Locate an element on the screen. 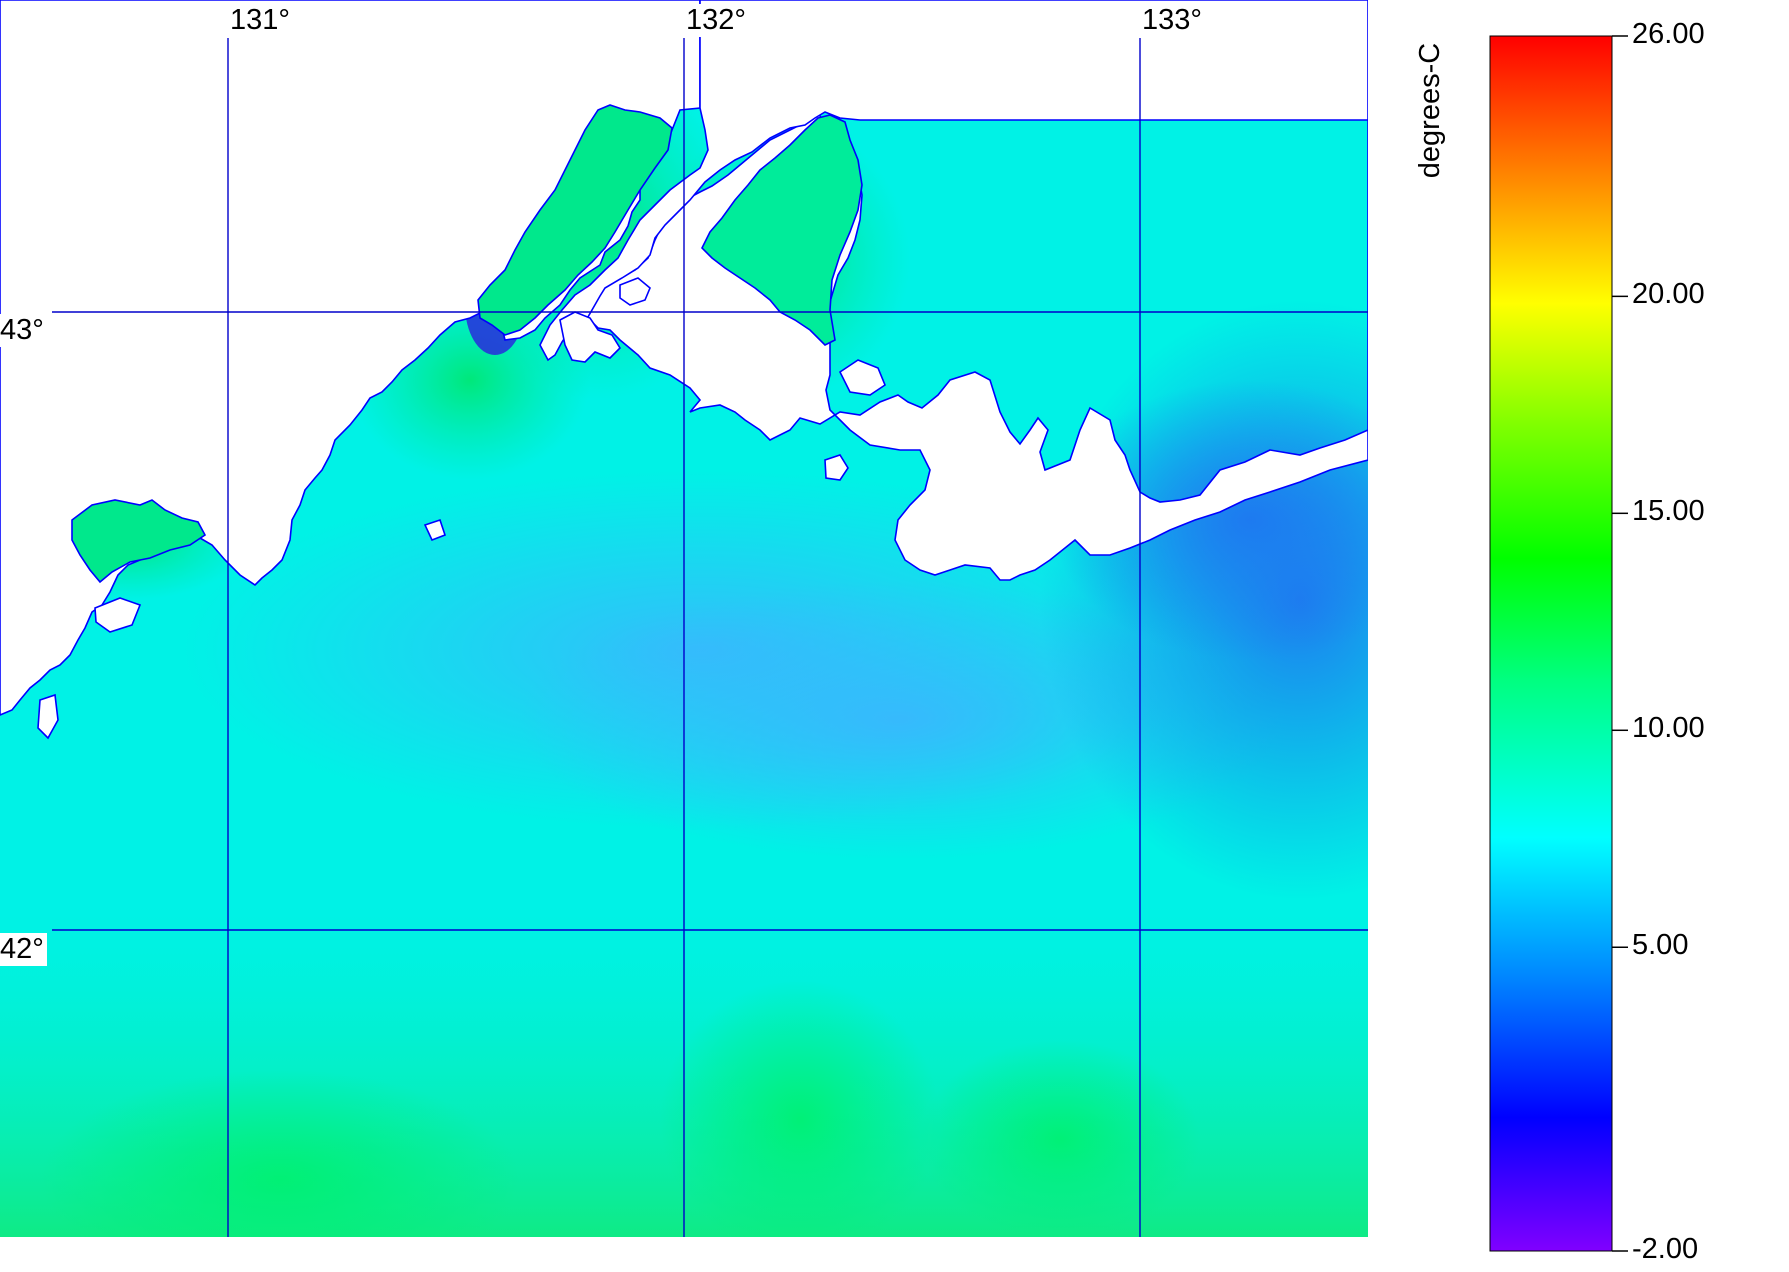 This screenshot has width=1789, height=1272. posyet-bay-water is located at coordinates (139, 541).